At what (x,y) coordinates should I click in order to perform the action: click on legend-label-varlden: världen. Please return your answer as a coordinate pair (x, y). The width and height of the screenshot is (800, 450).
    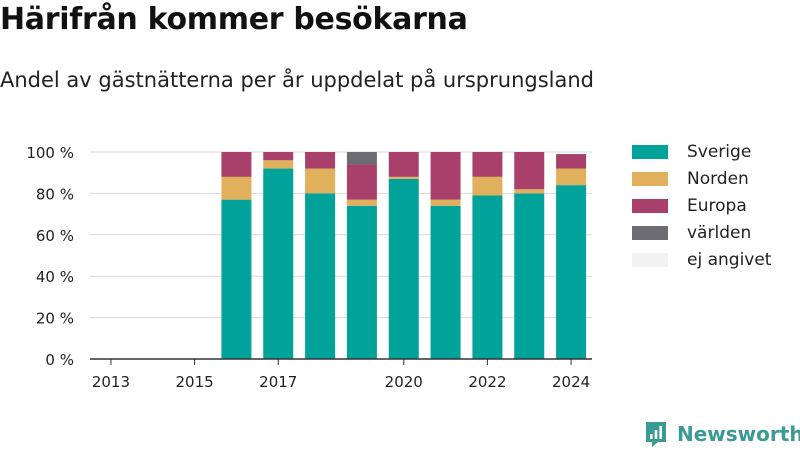
    Looking at the image, I should click on (719, 232).